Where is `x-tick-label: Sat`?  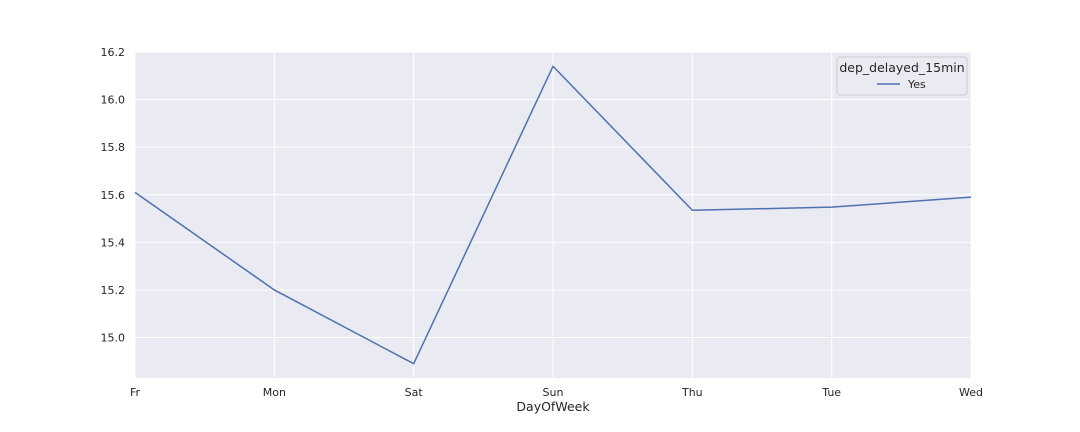
x-tick-label: Sat is located at coordinates (414, 392).